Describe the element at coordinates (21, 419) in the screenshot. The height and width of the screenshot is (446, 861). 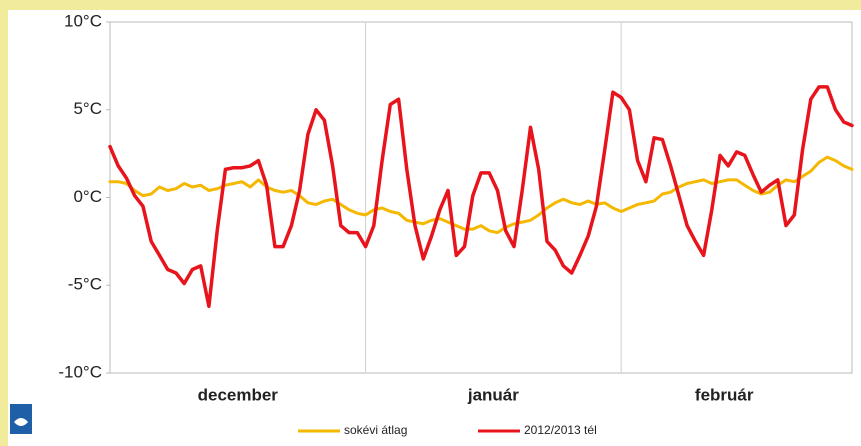
I see `logo` at that location.